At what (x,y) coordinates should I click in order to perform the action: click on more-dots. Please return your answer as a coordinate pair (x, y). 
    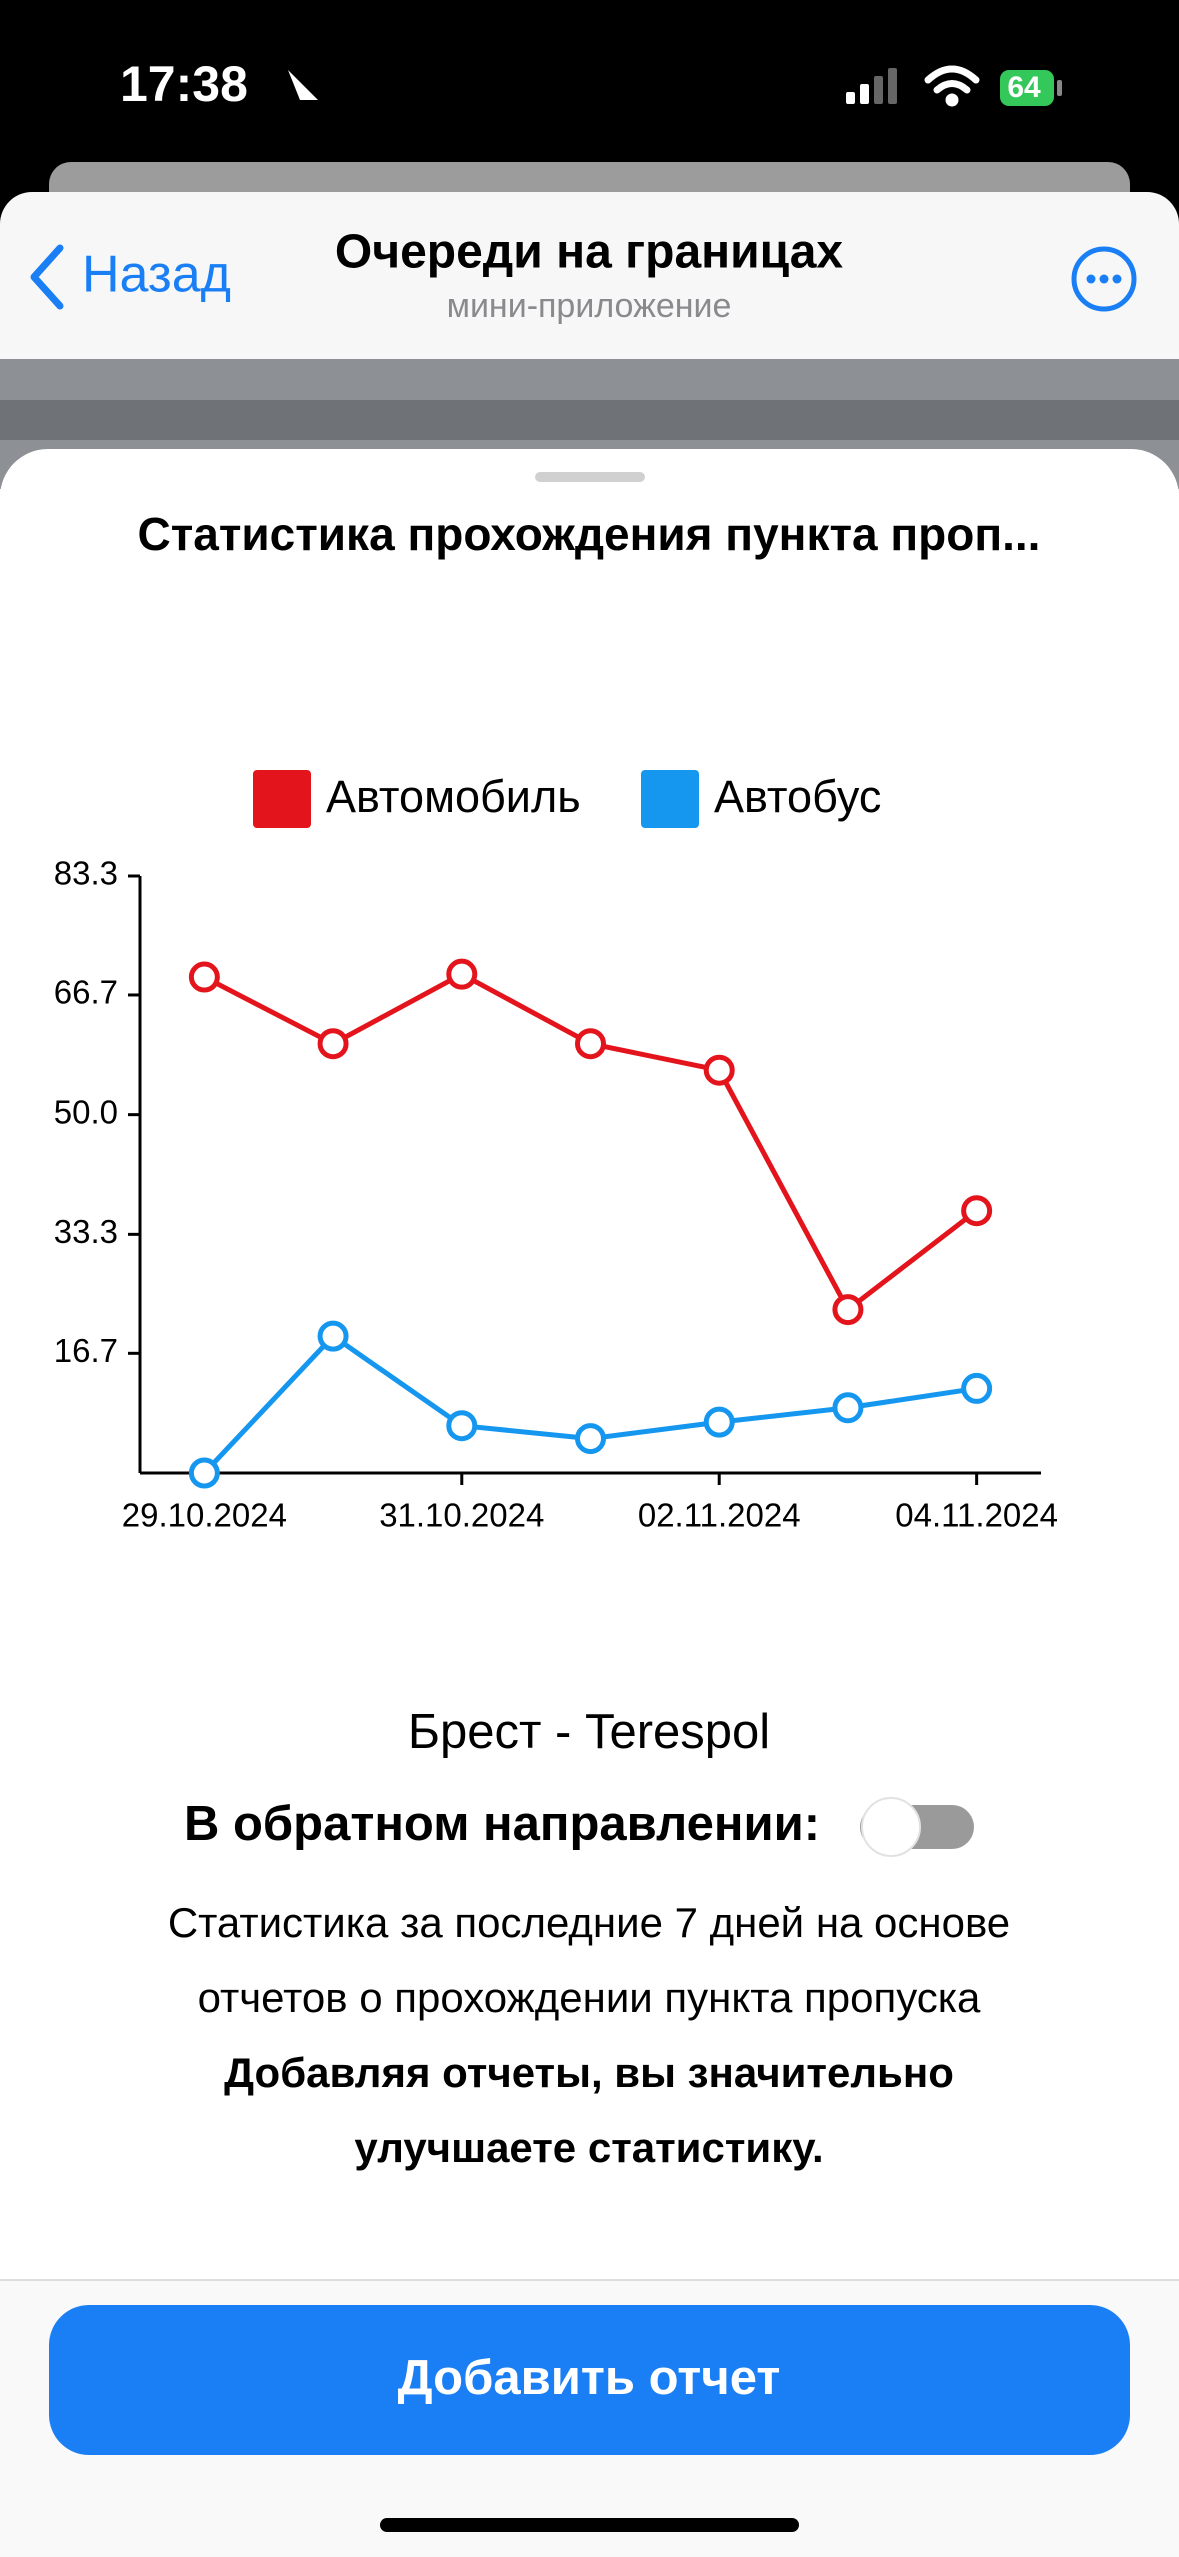
    Looking at the image, I should click on (1104, 279).